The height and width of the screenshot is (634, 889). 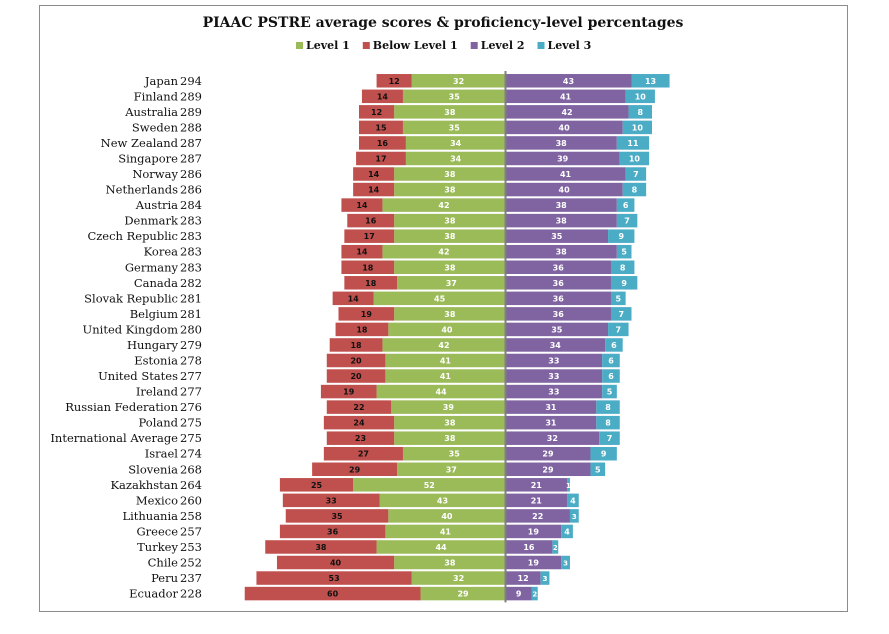 I want to click on bar-level-1-singapore, so click(x=455, y=158).